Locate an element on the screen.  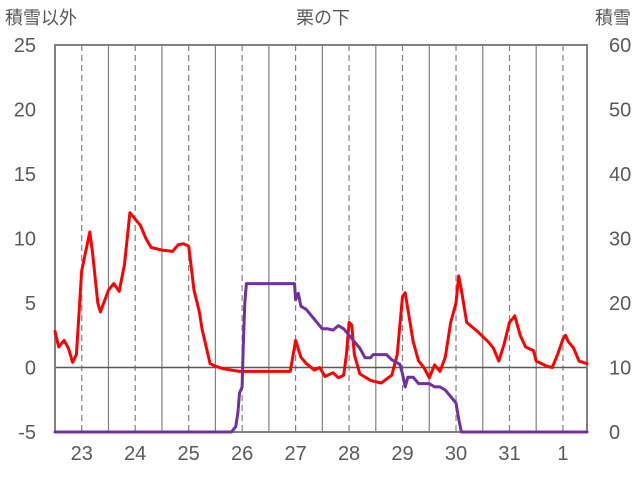
x-tick-label: 27 is located at coordinates (295, 454).